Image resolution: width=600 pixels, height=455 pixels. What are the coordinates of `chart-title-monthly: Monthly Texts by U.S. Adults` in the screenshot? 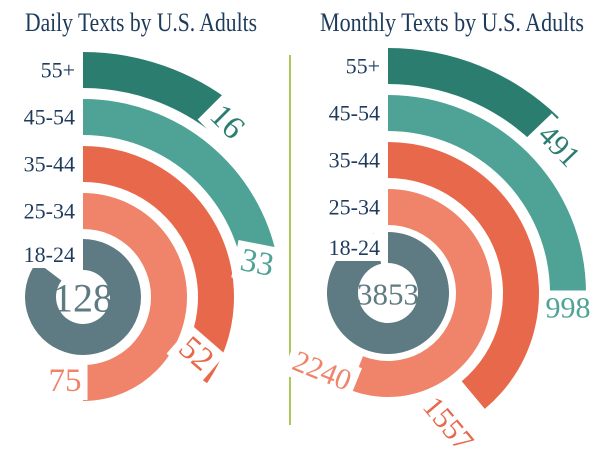 It's located at (452, 22).